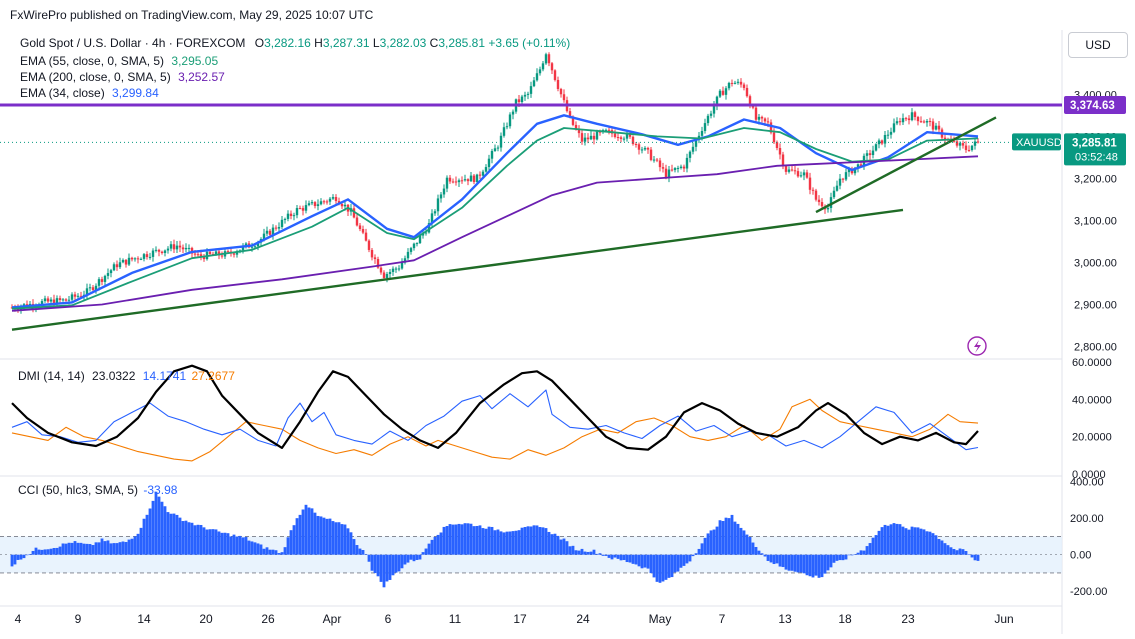  I want to click on cci-tick-label: 0.00, so click(1080, 556).